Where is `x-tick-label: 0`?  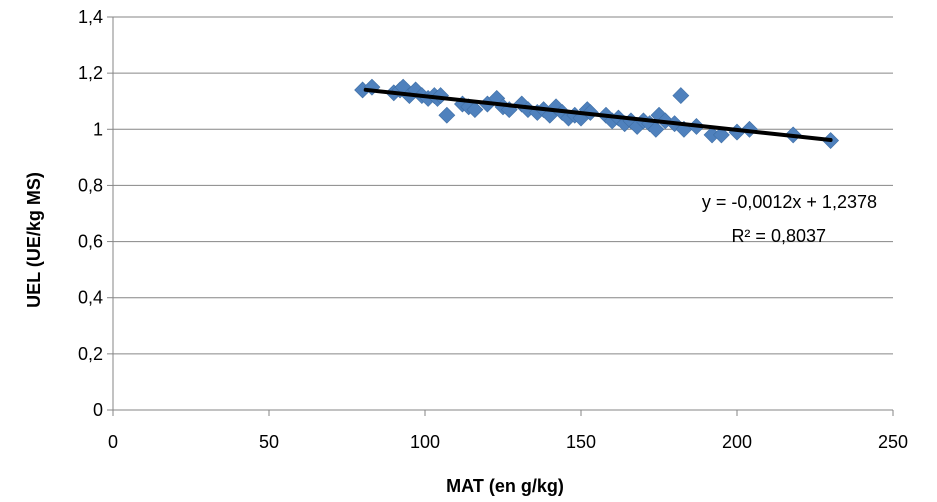
x-tick-label: 0 is located at coordinates (113, 442).